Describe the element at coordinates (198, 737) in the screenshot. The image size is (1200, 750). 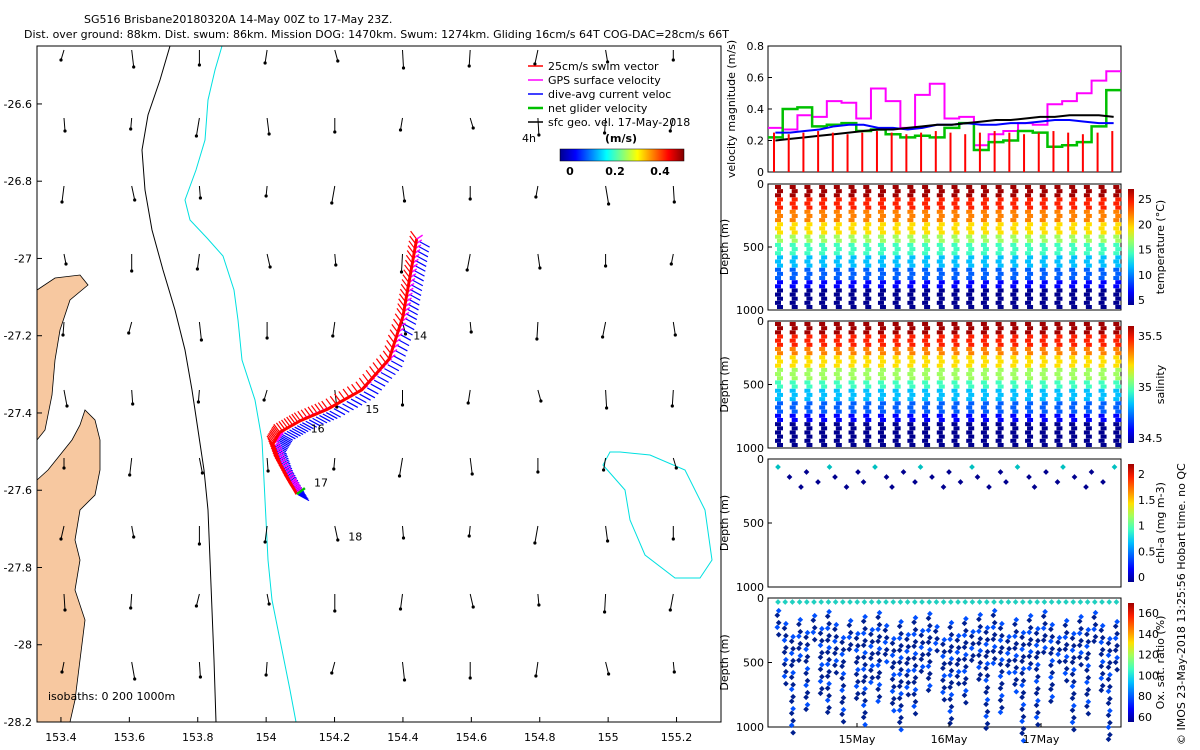
I see `map-xtick-label: 153.8` at that location.